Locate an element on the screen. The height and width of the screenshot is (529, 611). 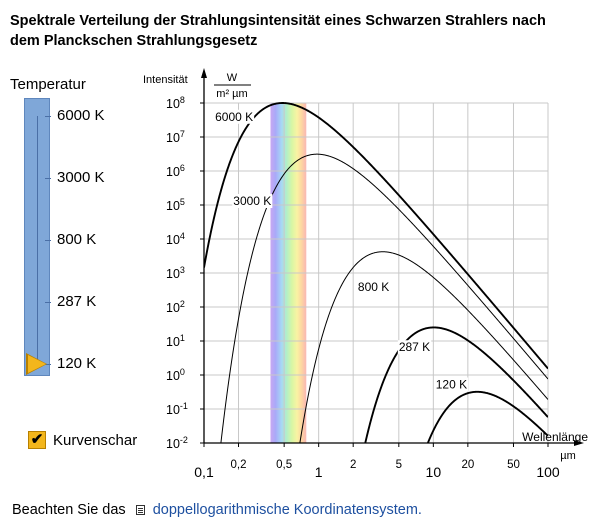
curve-label: 3000 K is located at coordinates (252, 201).